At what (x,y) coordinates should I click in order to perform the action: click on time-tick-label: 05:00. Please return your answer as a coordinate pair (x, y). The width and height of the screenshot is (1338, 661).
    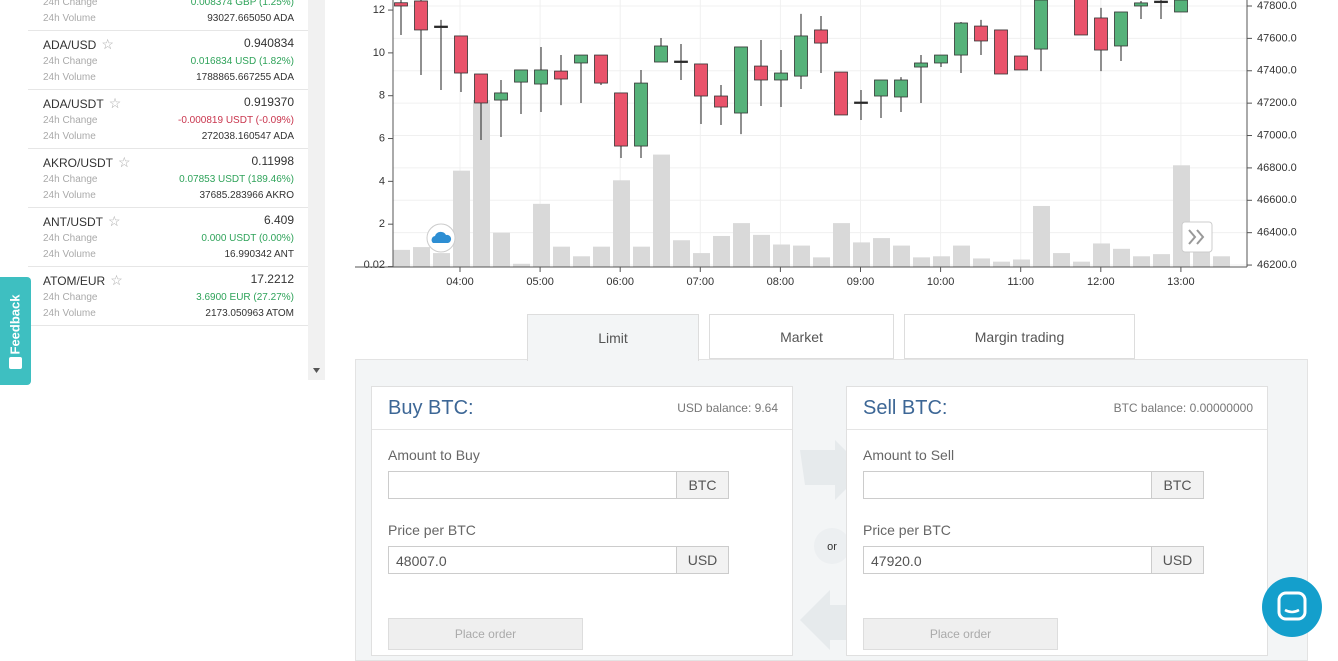
    Looking at the image, I should click on (540, 282).